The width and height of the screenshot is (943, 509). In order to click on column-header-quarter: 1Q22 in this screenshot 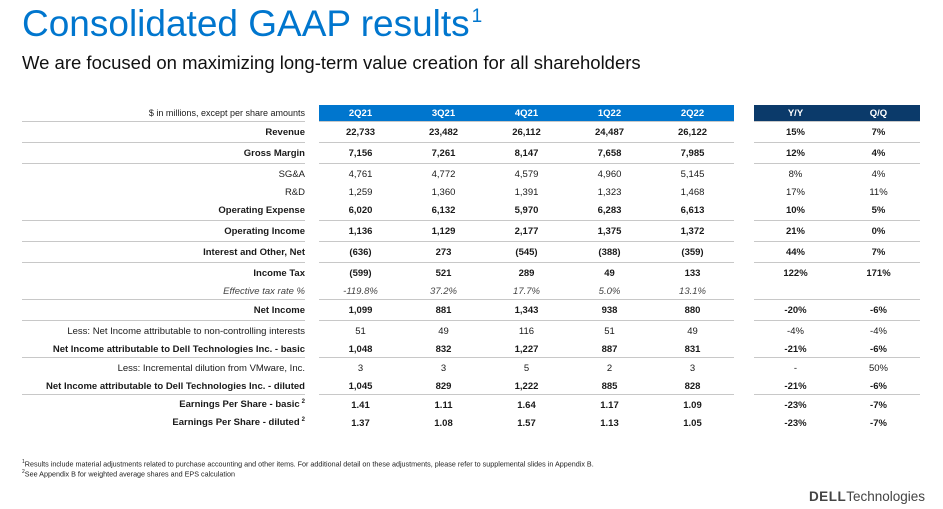, I will do `click(609, 113)`.